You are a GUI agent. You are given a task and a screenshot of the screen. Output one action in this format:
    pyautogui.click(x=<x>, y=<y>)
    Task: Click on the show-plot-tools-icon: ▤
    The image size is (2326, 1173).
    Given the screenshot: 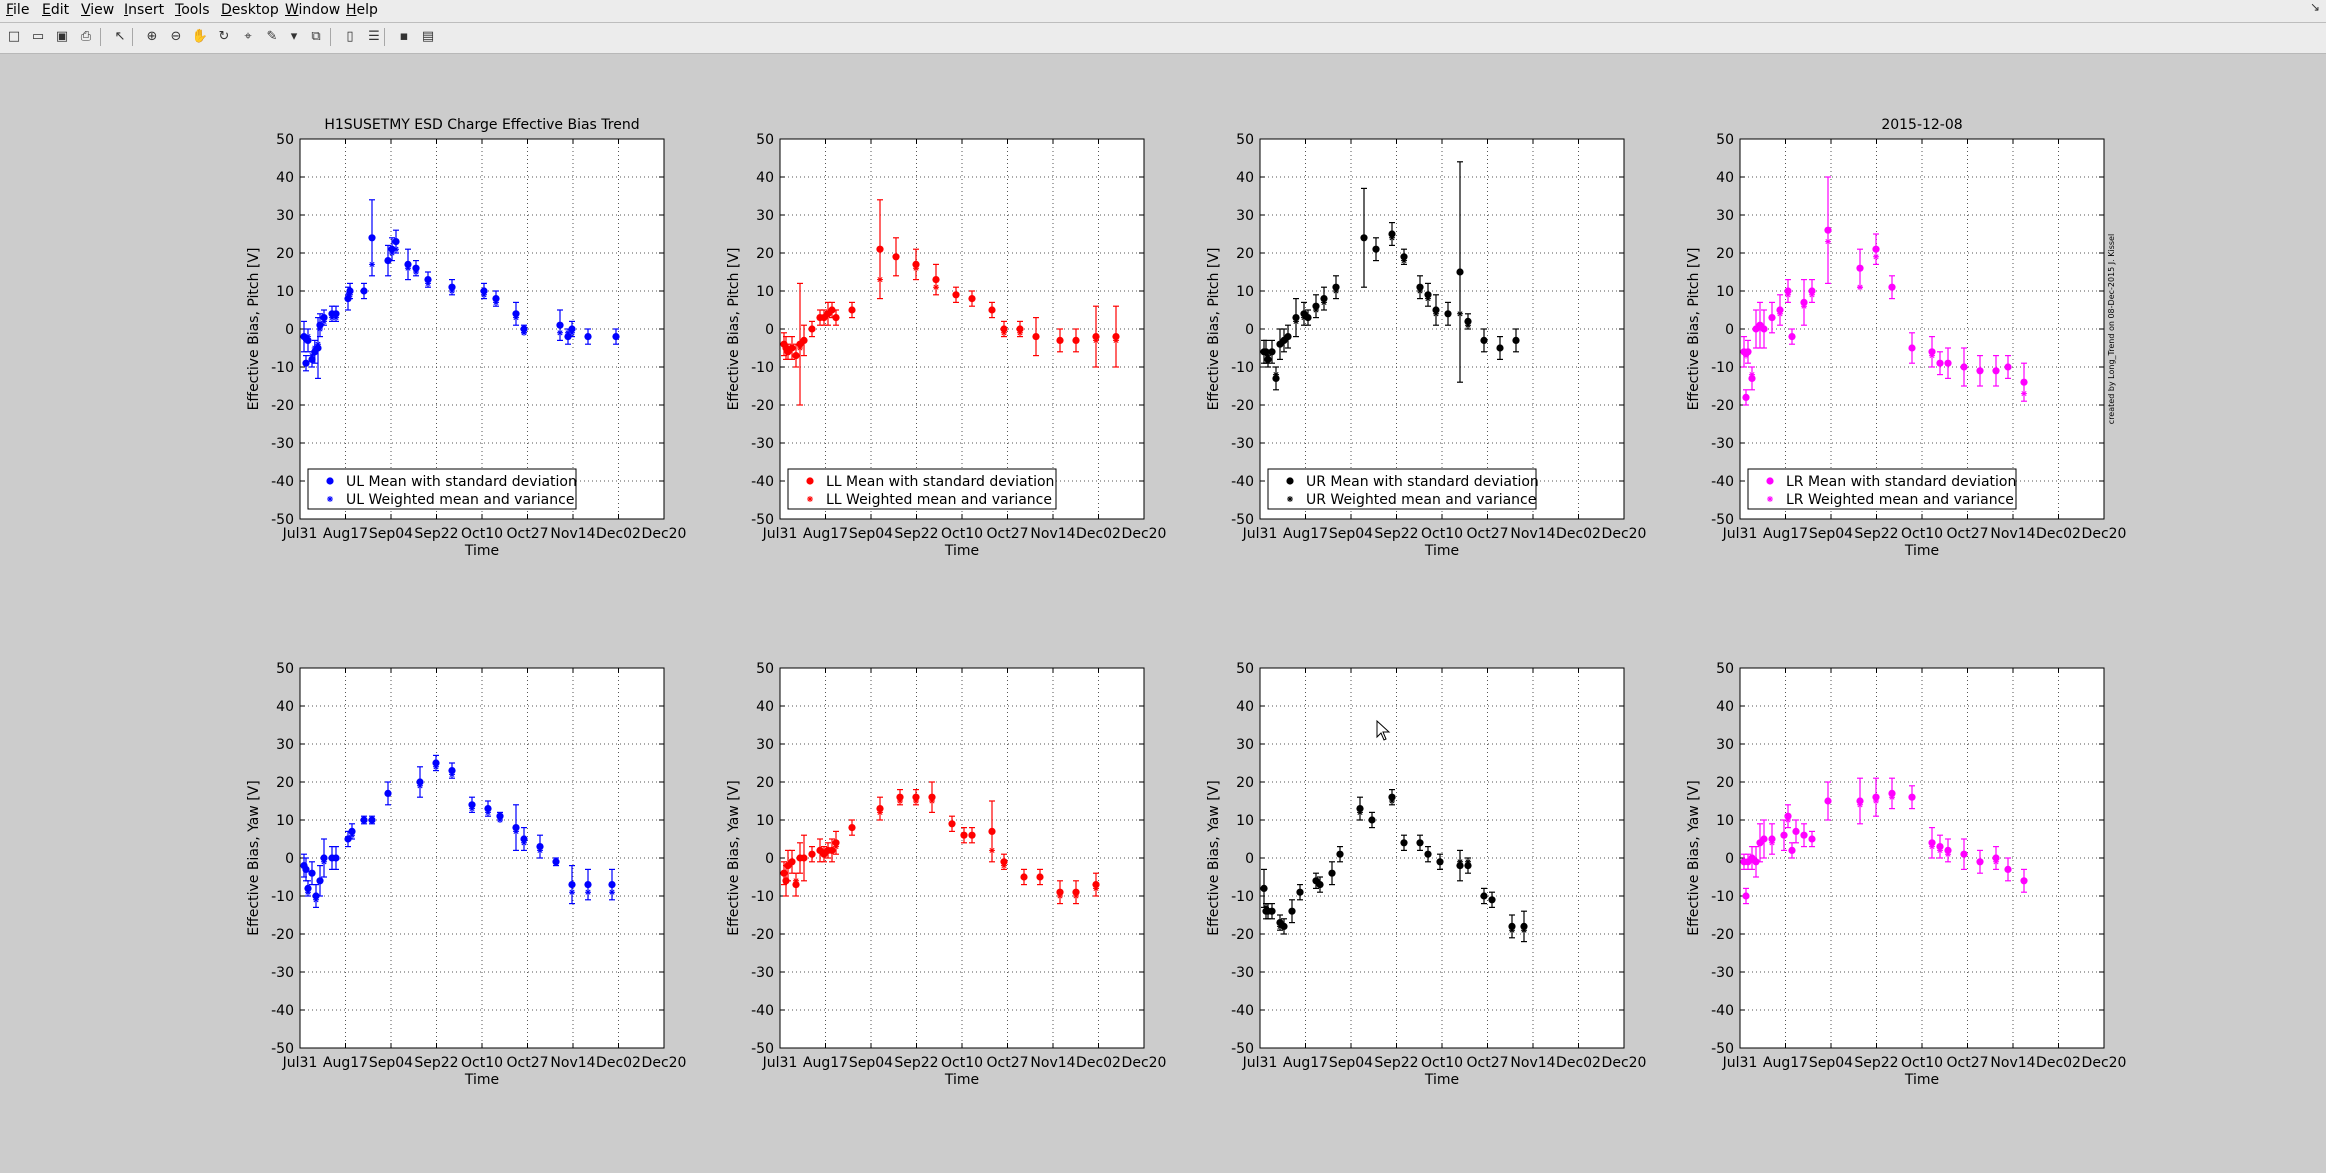 What is the action you would take?
    pyautogui.click(x=428, y=36)
    